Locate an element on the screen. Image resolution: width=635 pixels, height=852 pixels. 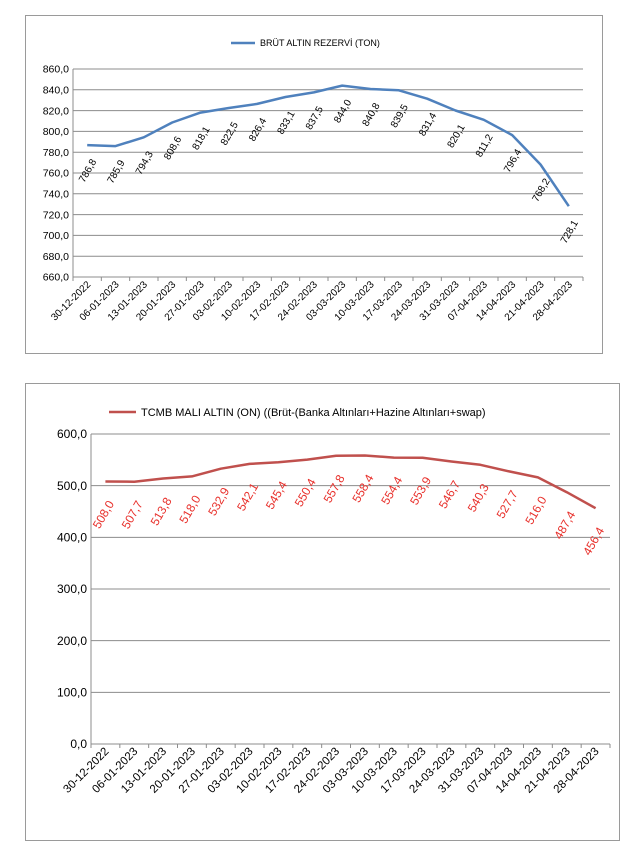
data-label: 557,8 is located at coordinates (334, 488).